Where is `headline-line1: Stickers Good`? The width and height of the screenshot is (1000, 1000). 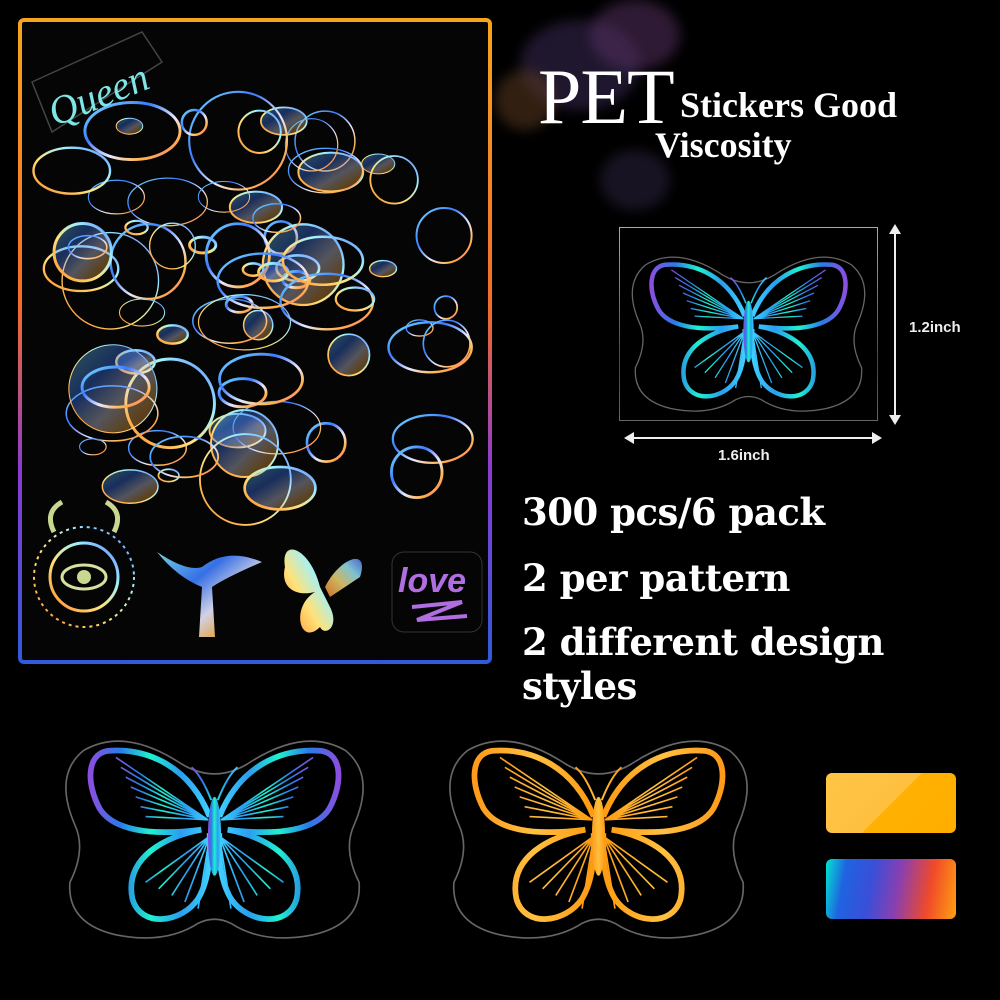
headline-line1: Stickers Good is located at coordinates (789, 105).